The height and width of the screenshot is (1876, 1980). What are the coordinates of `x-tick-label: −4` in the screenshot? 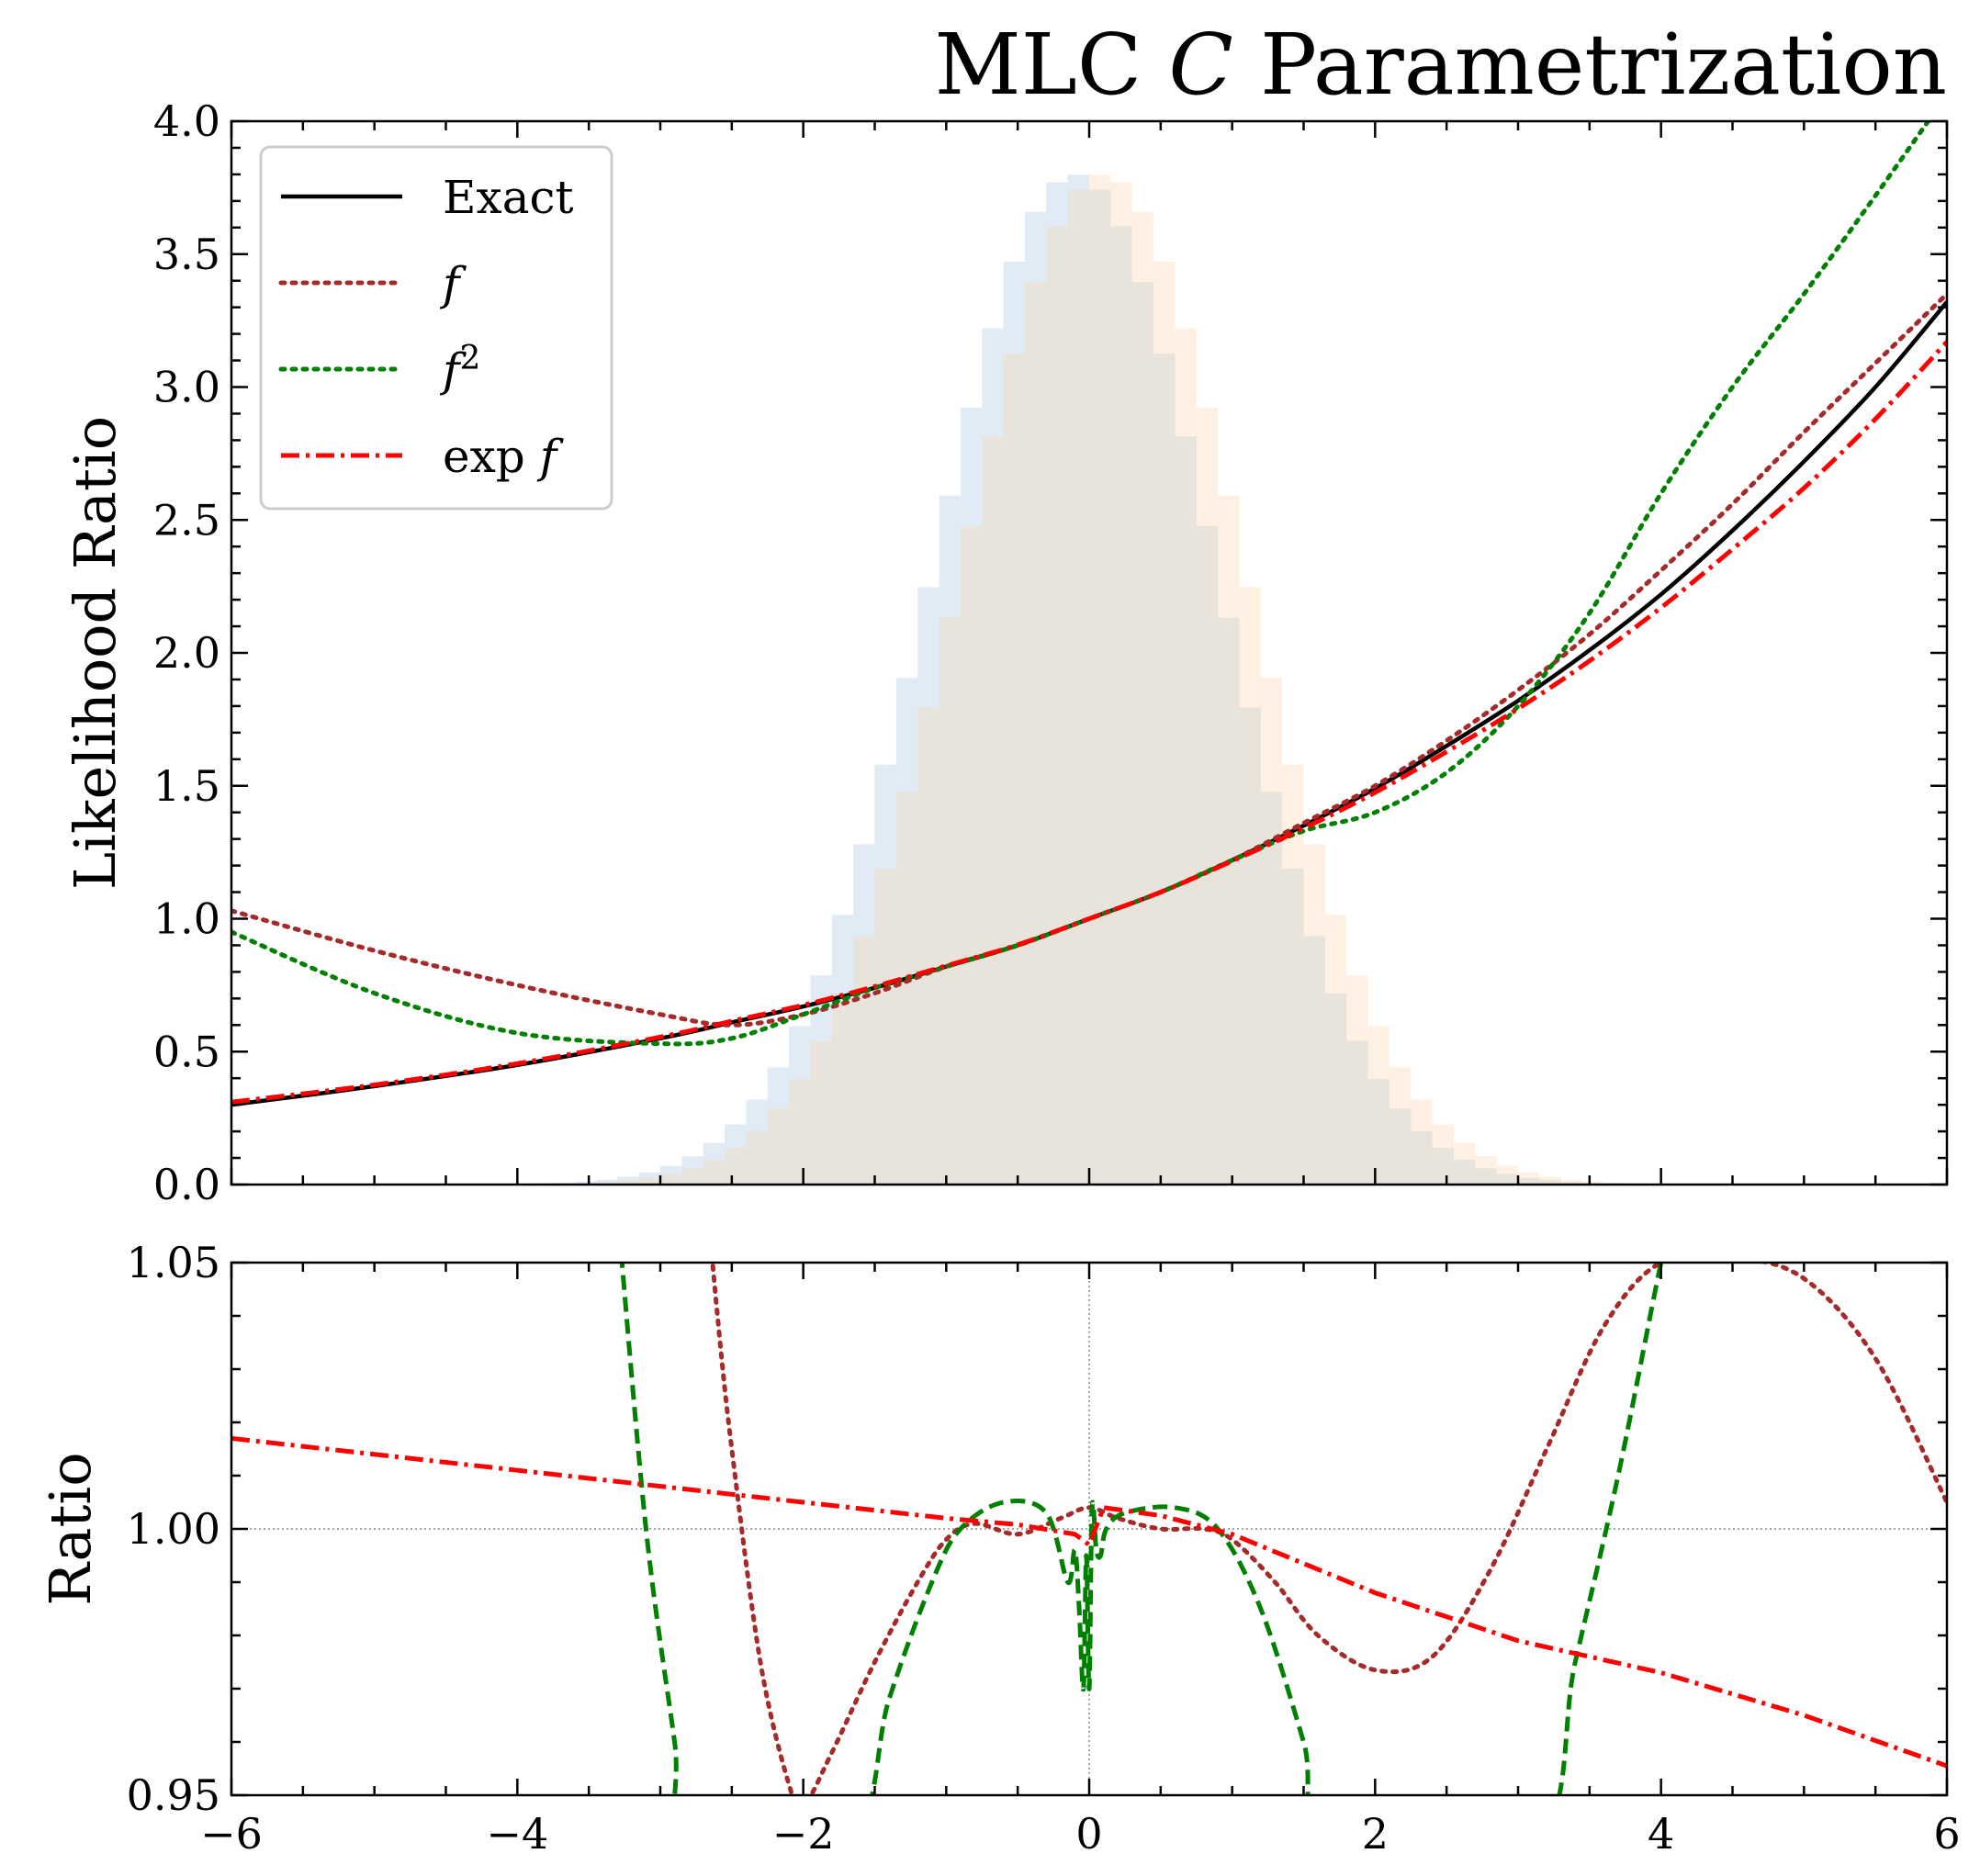 It's located at (517, 1834).